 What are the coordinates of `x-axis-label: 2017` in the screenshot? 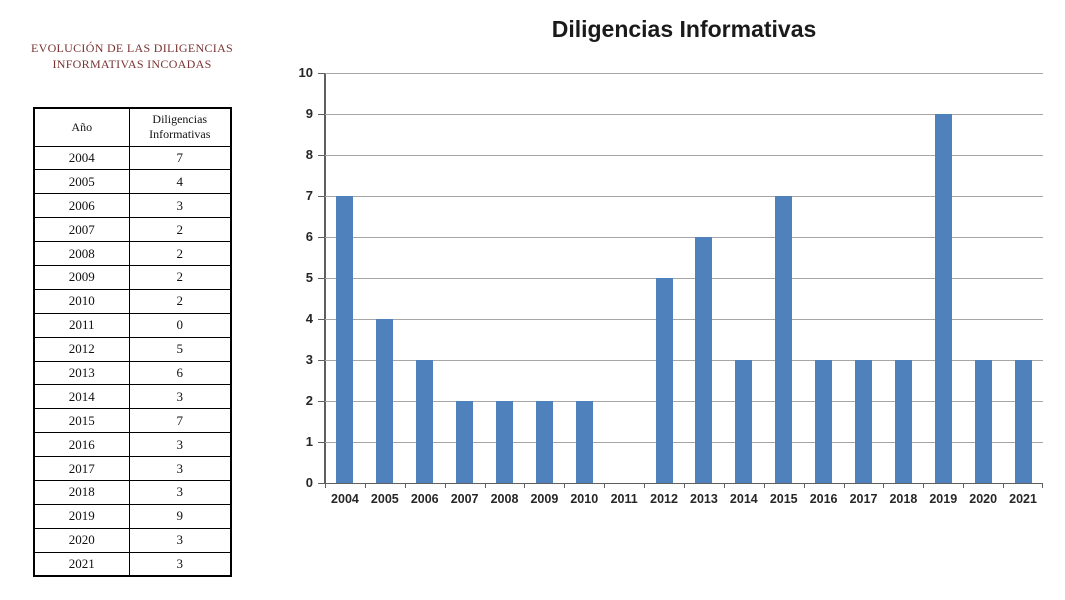 It's located at (863, 499).